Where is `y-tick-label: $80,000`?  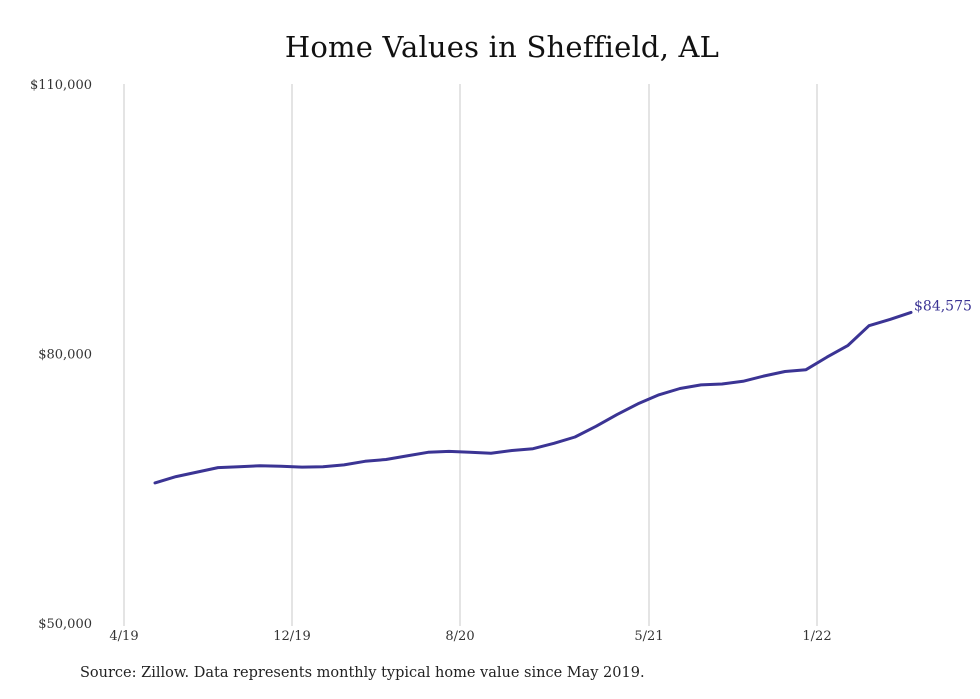
y-tick-label: $80,000 is located at coordinates (65, 355).